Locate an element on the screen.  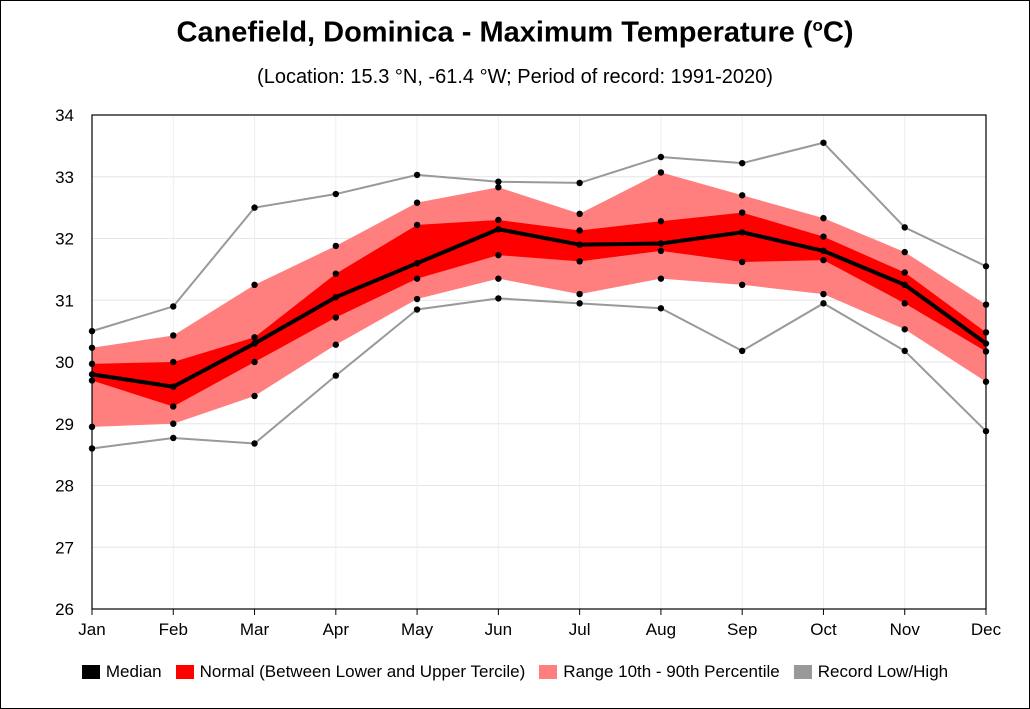
legend-swatch-record is located at coordinates (802, 672).